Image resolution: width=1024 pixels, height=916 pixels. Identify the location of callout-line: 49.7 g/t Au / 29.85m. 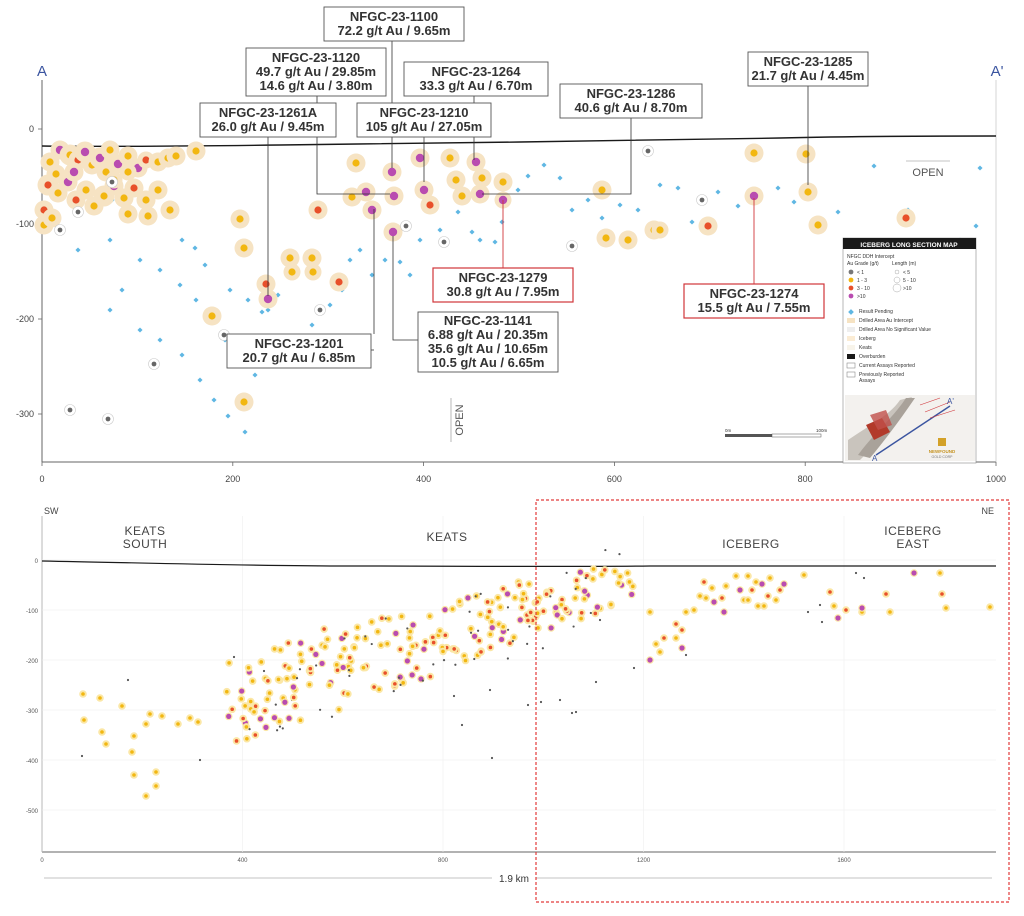
(316, 71).